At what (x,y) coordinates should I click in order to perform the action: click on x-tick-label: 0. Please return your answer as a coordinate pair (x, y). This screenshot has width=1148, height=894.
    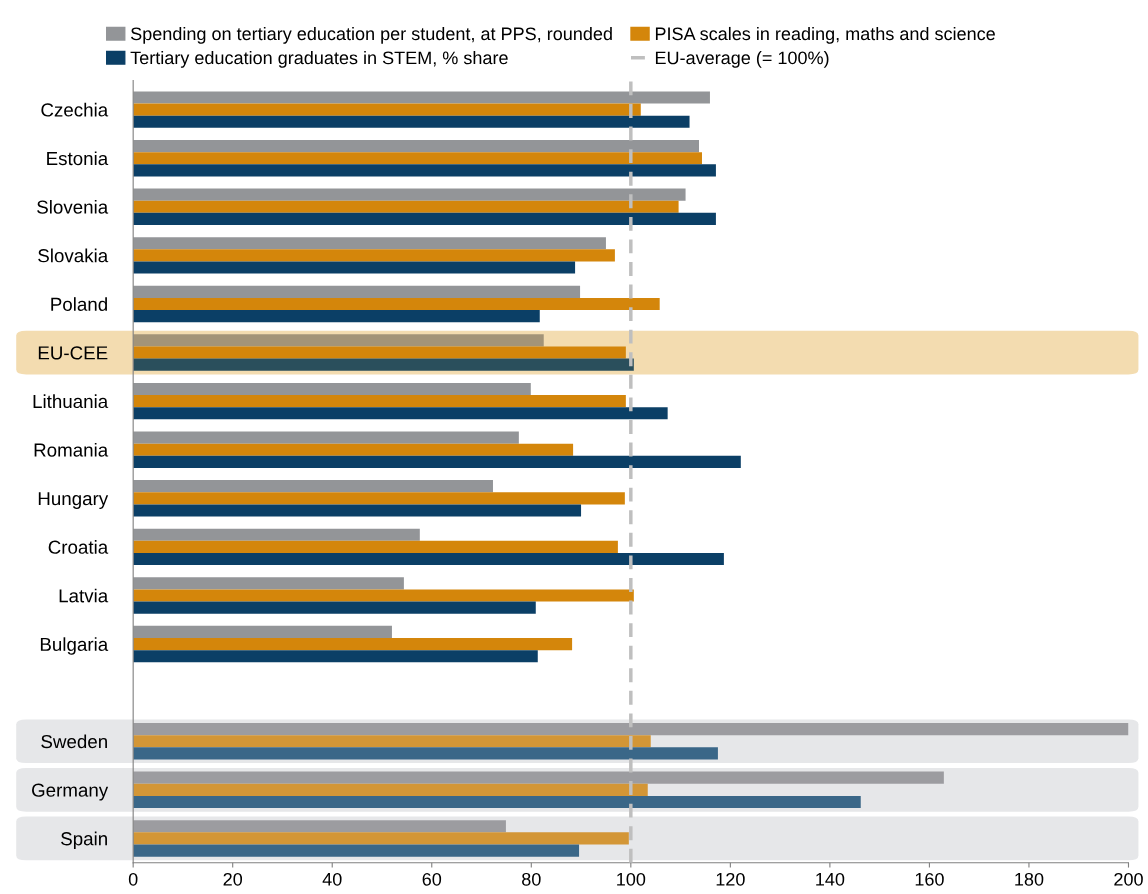
    Looking at the image, I should click on (133, 879).